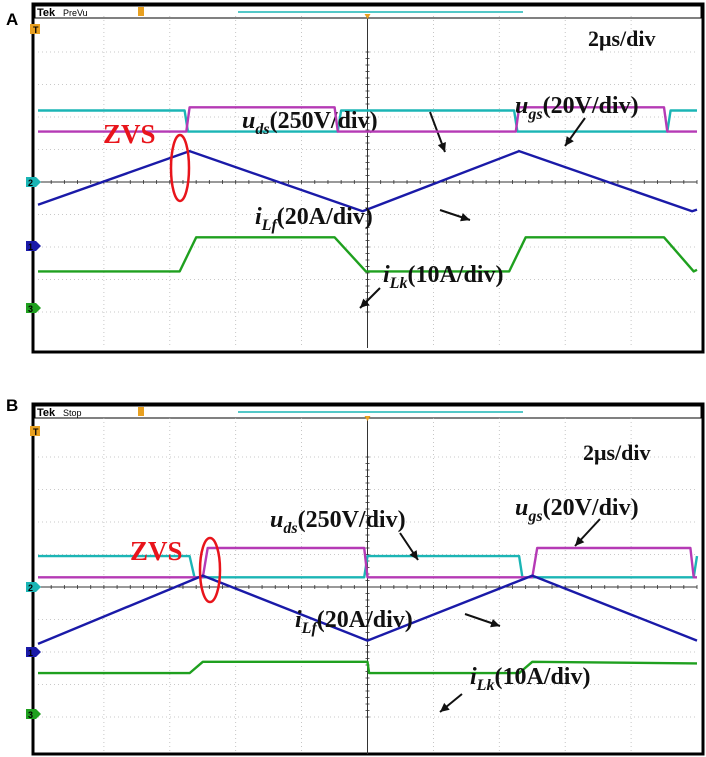  Describe the element at coordinates (12, 19) in the screenshot. I see `panel-letter-a: A` at that location.